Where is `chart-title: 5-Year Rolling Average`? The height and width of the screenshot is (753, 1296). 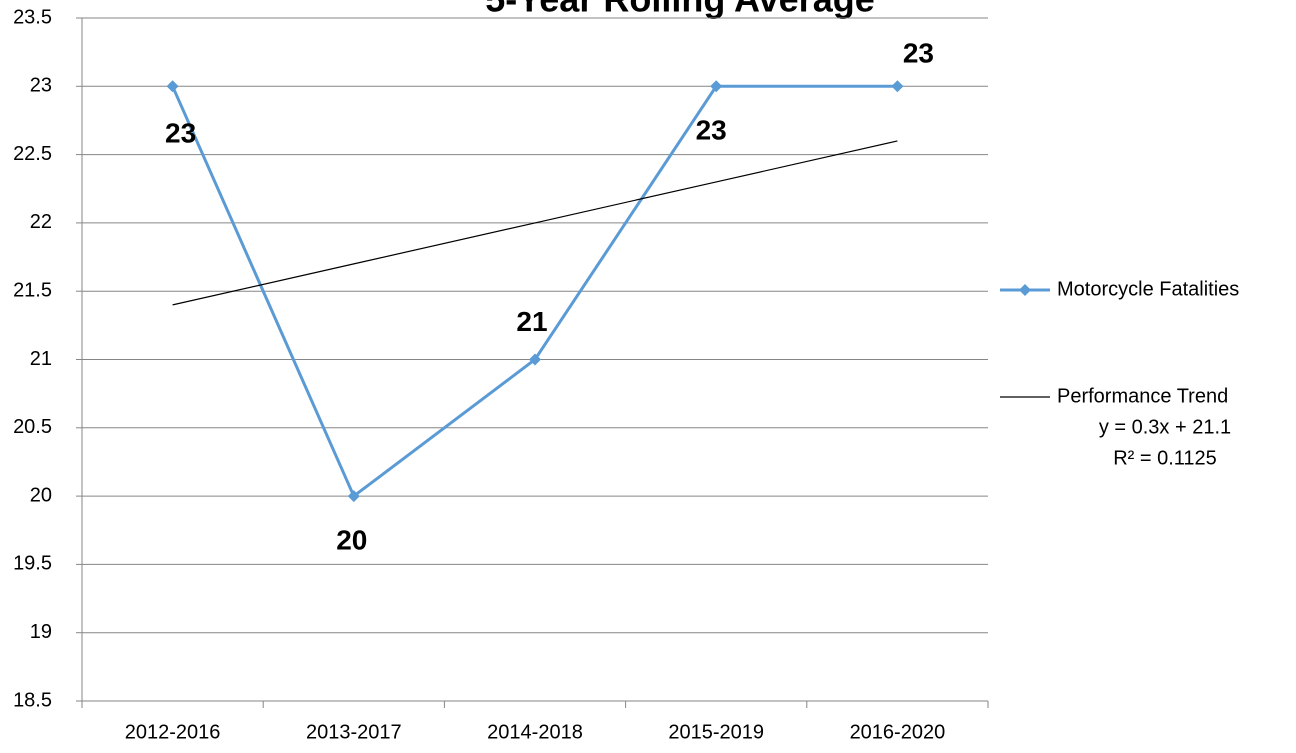
chart-title: 5-Year Rolling Average is located at coordinates (679, 10).